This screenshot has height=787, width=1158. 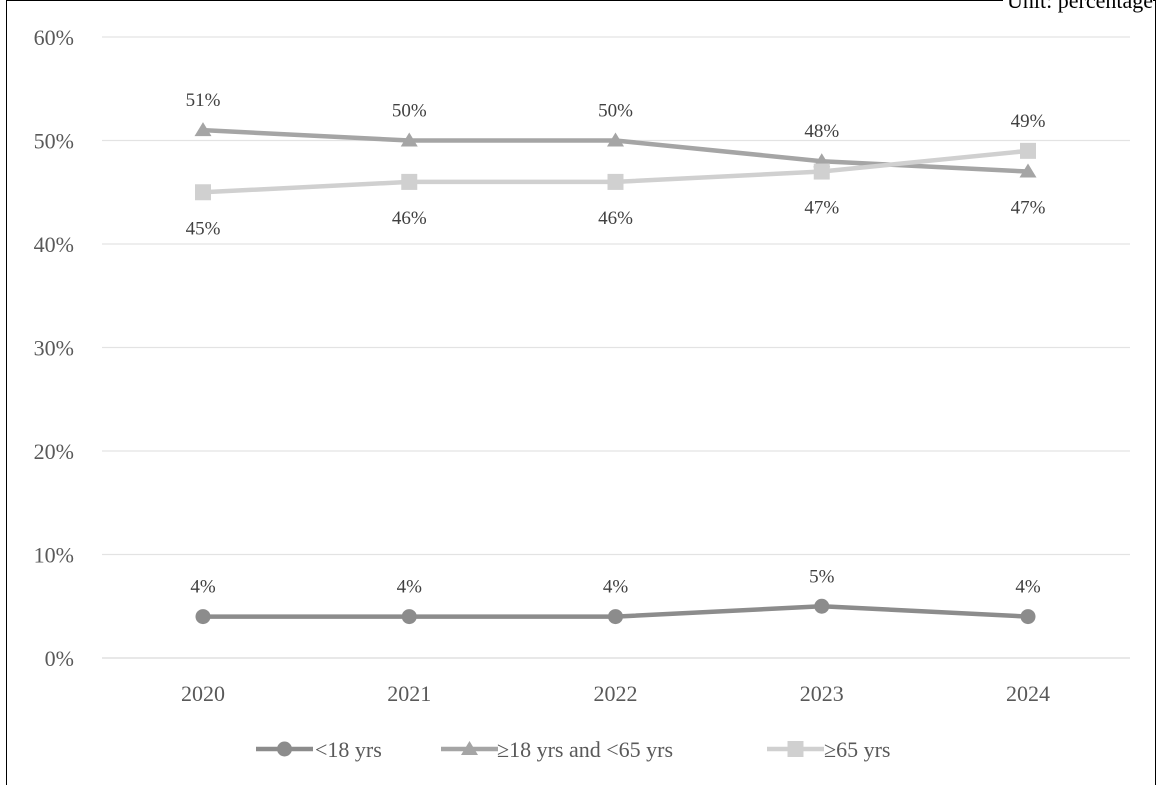 What do you see at coordinates (1028, 121) in the screenshot?
I see `data-label: 49%` at bounding box center [1028, 121].